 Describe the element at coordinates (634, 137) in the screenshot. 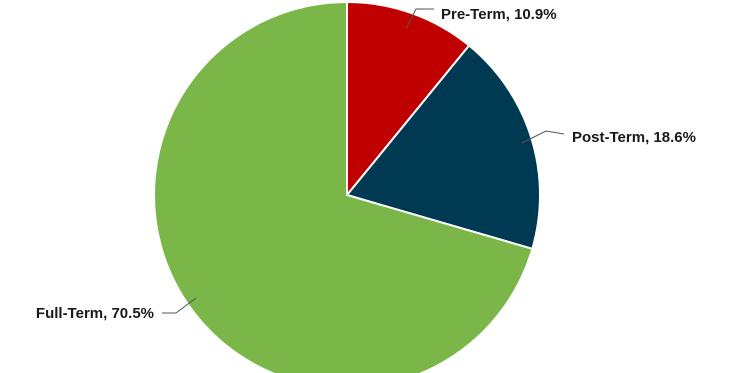

I see `data-label-post-term: Post-Term, 18.6%` at that location.